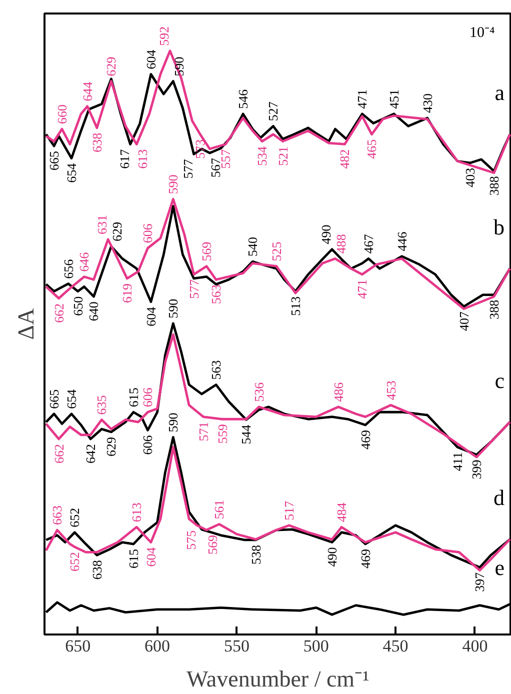 The height and width of the screenshot is (694, 511). I want to click on annotation: 397, so click(480, 582).